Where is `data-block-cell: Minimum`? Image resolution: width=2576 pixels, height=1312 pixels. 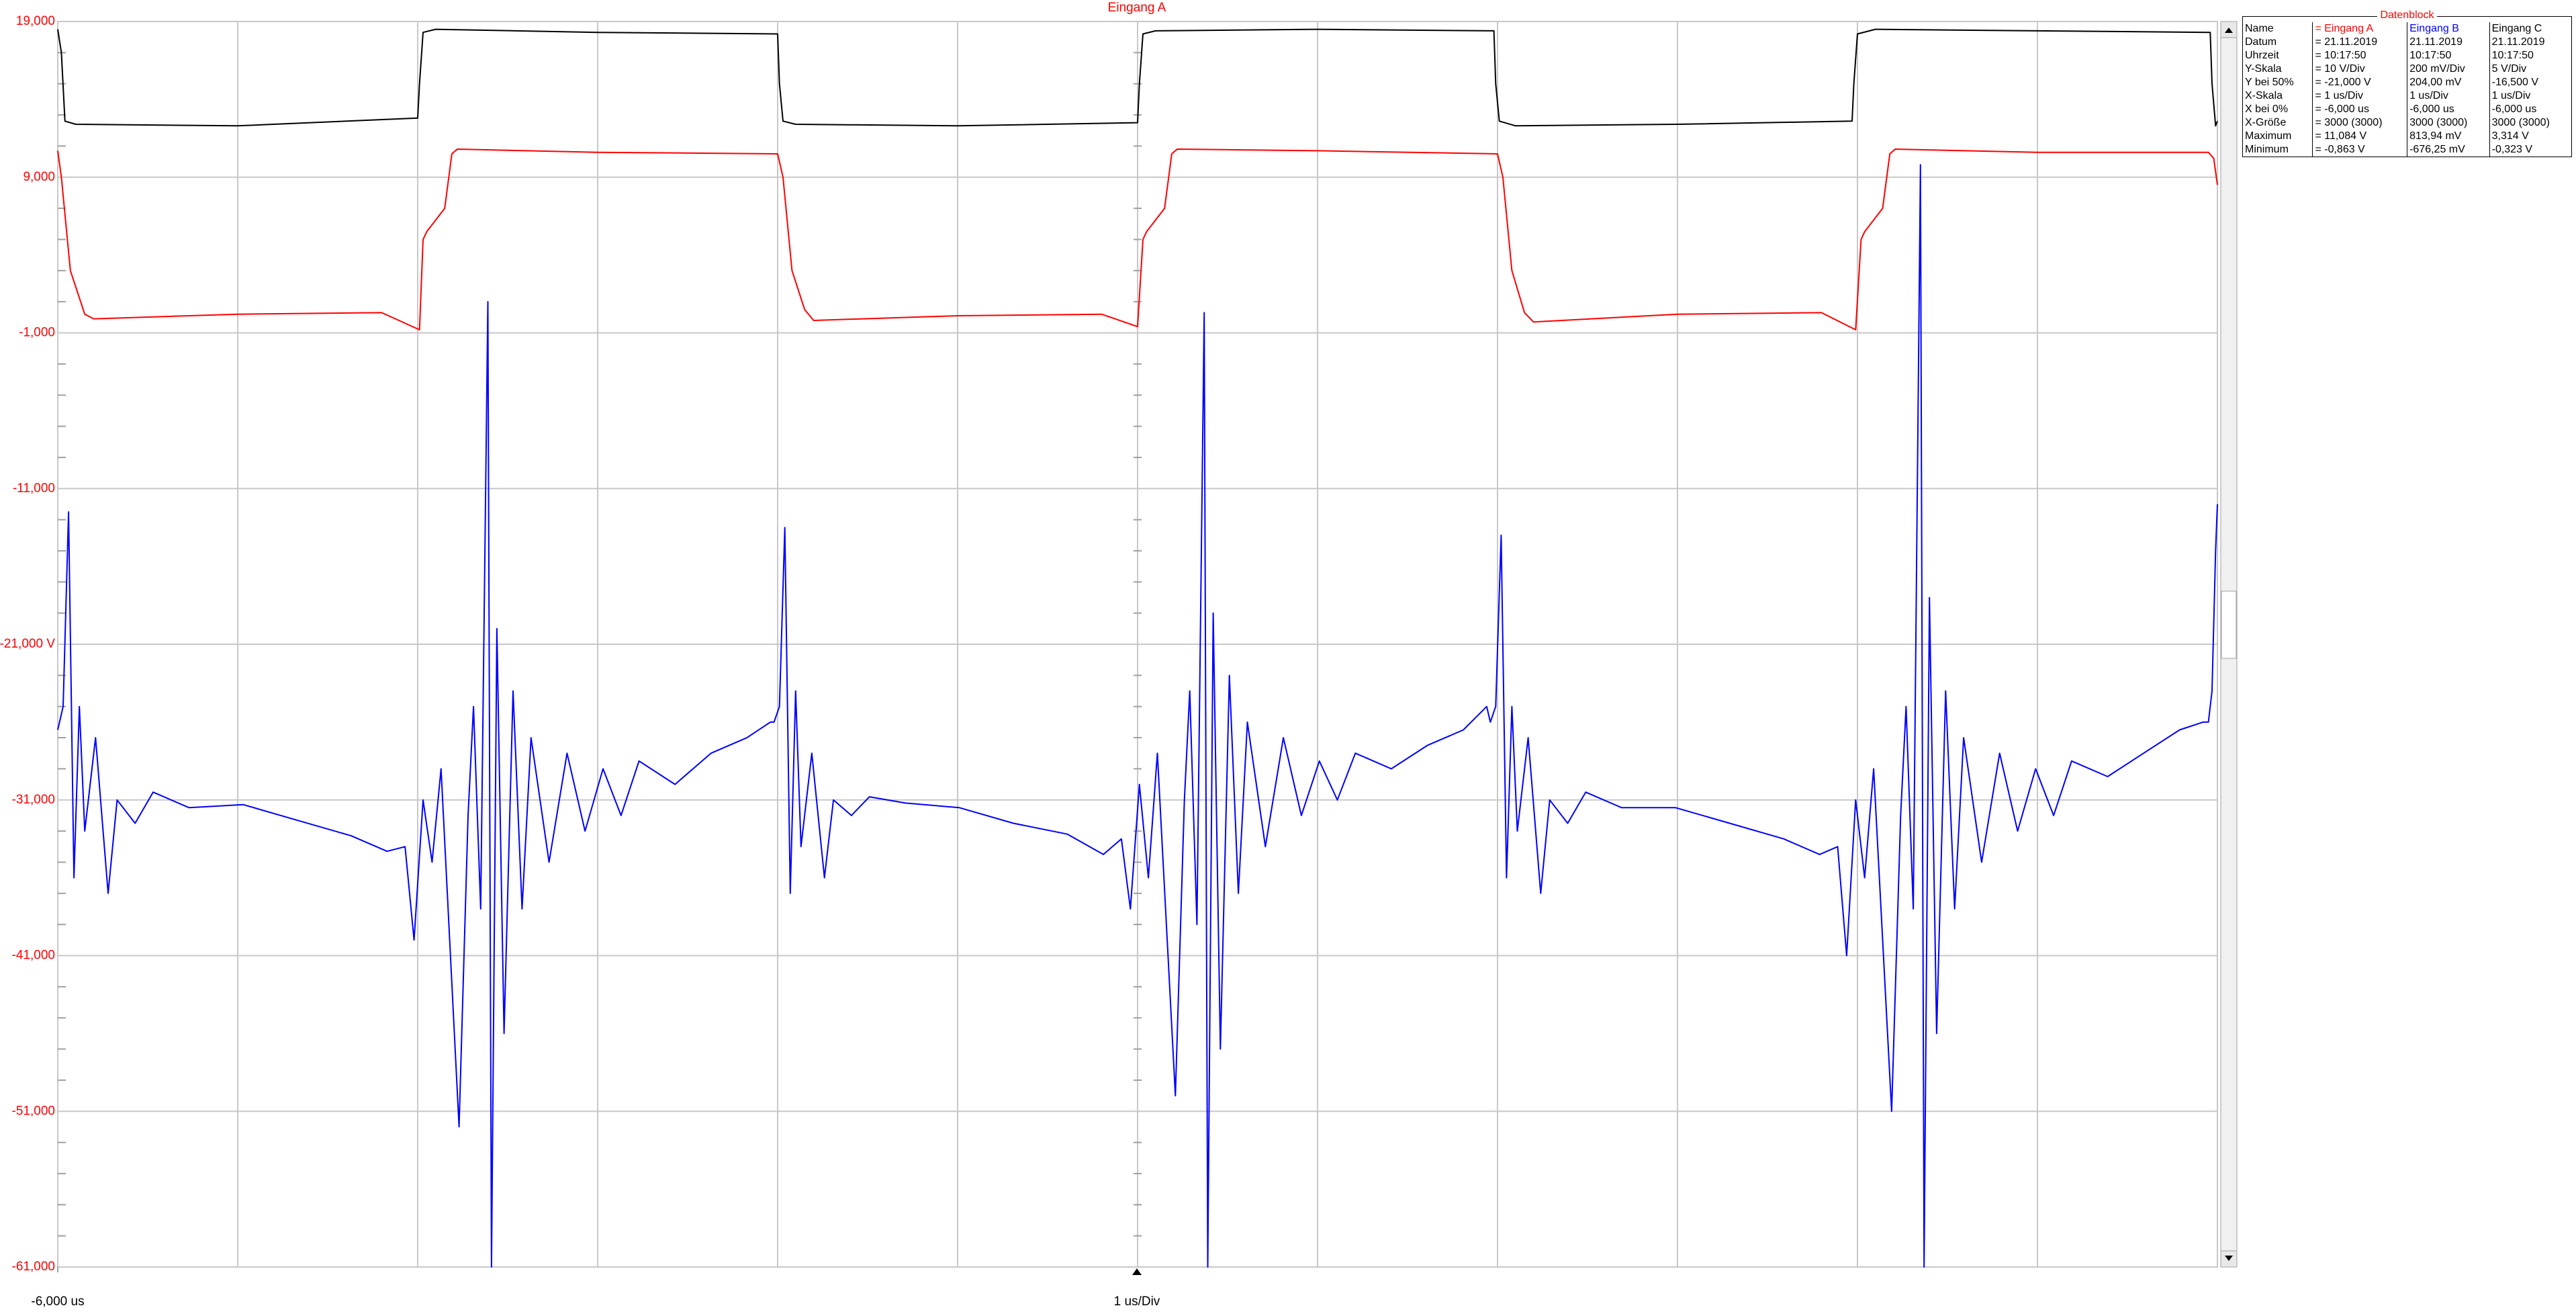 data-block-cell: Minimum is located at coordinates (2267, 149).